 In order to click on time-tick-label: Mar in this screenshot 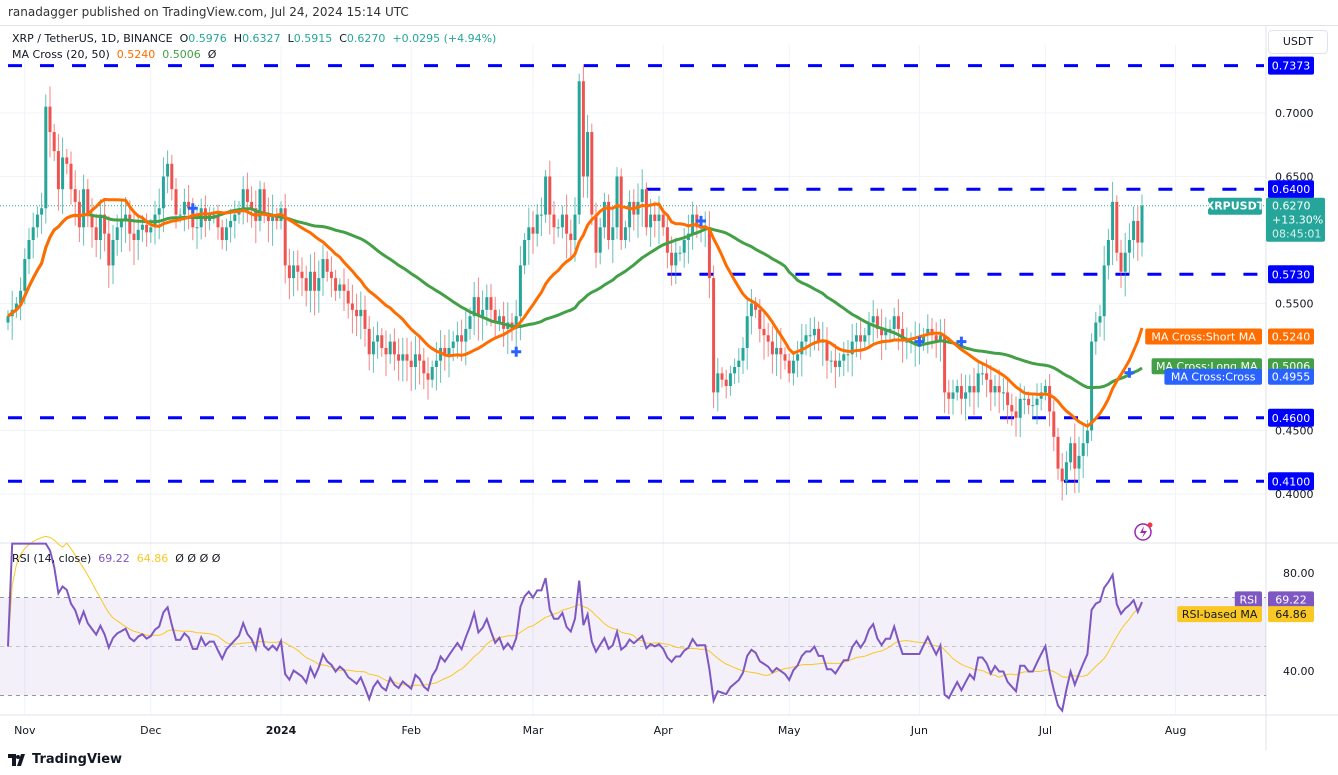, I will do `click(533, 730)`.